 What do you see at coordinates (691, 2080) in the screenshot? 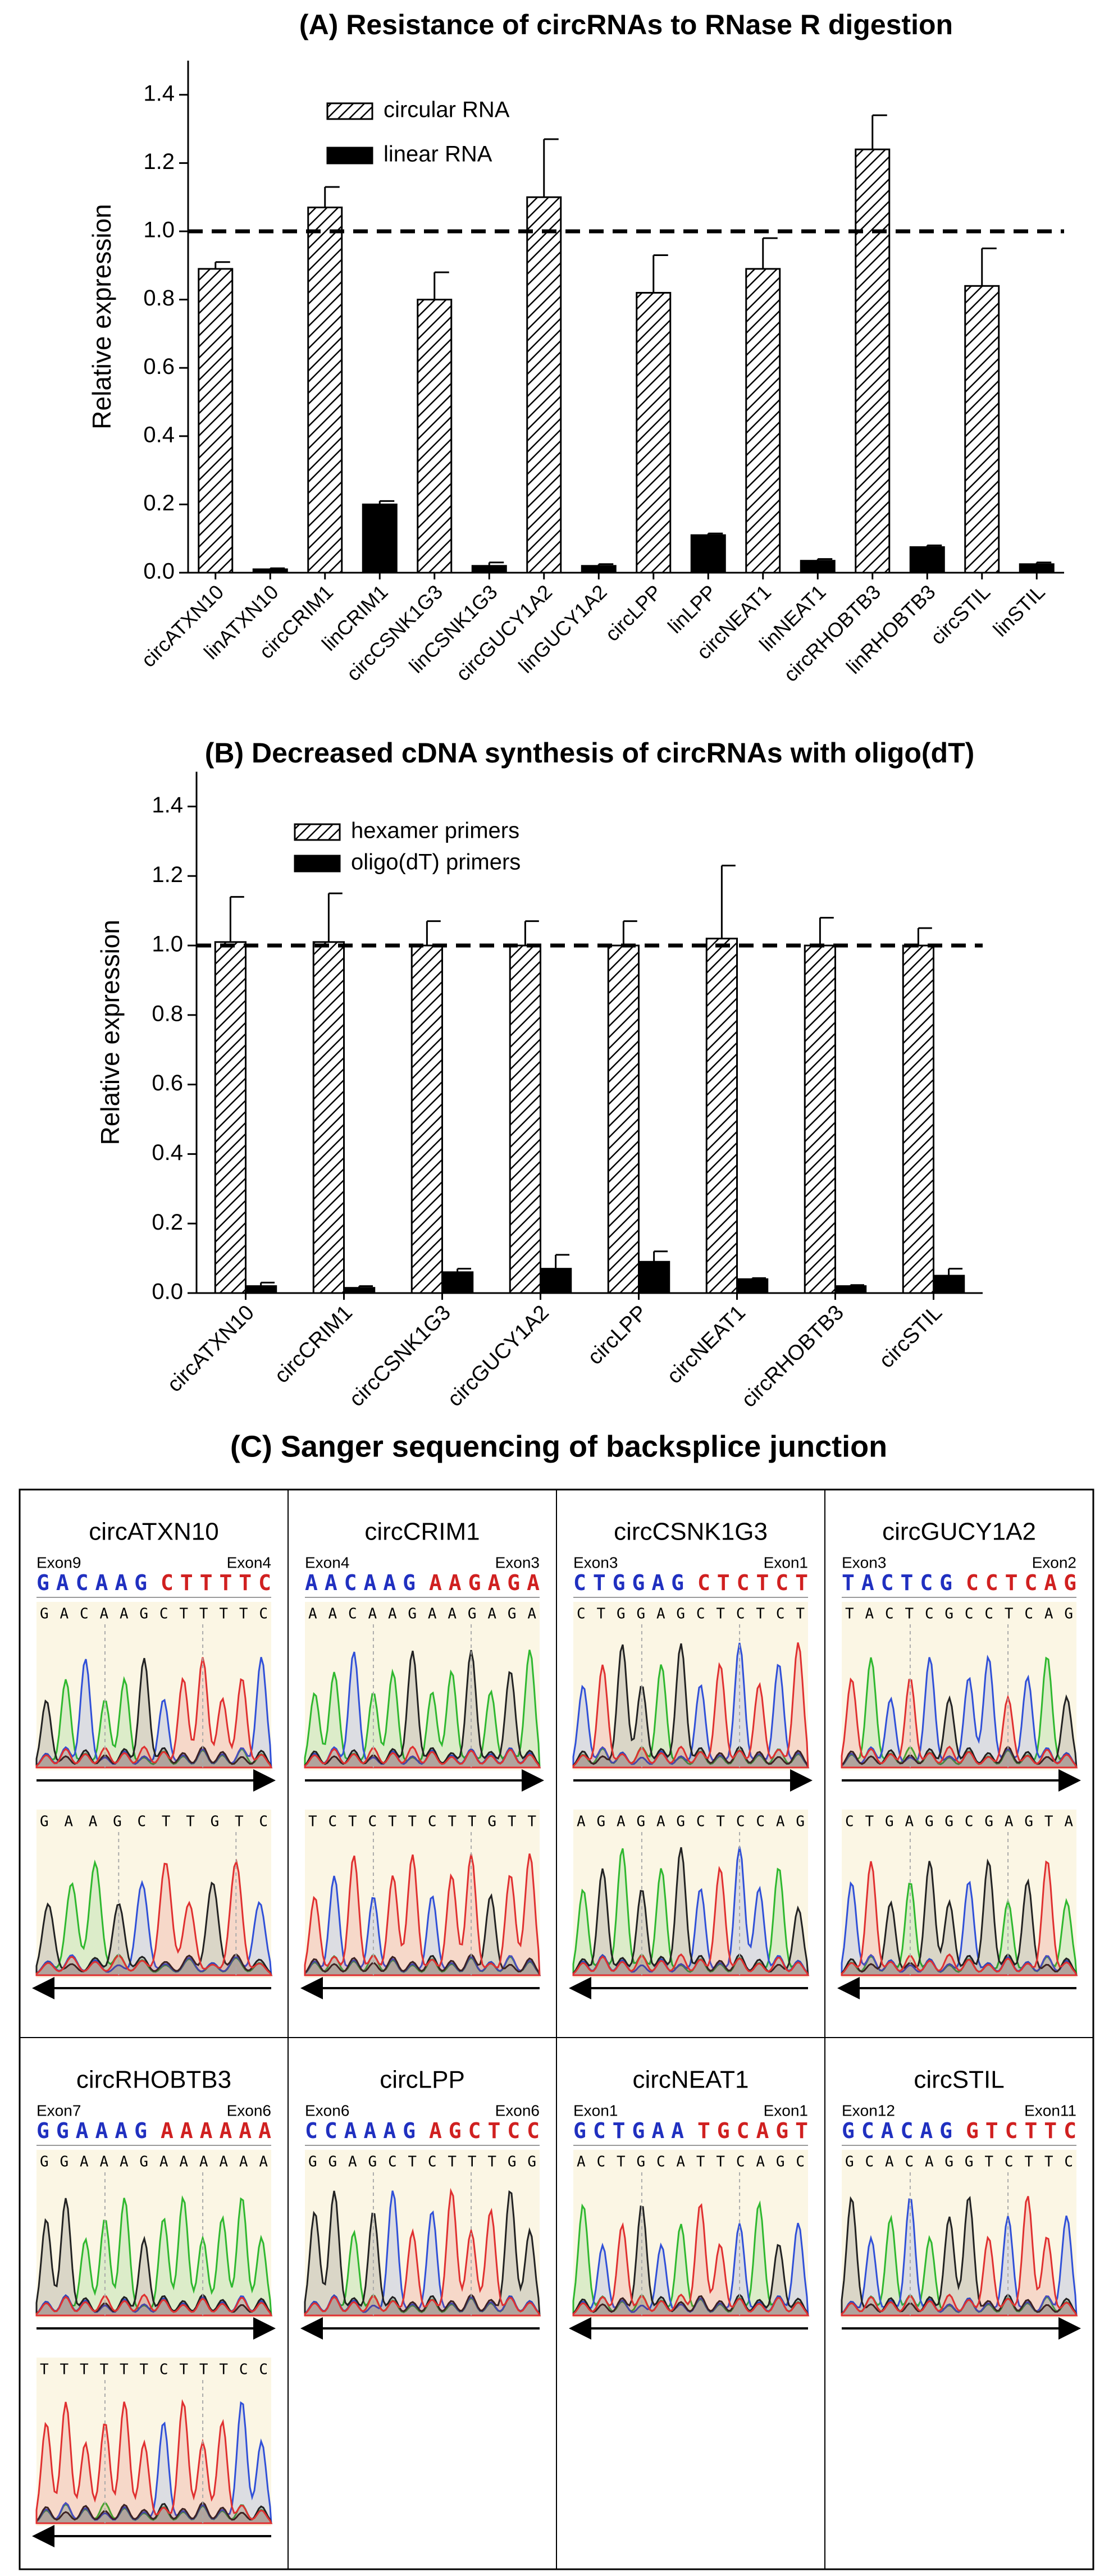
I see `cell-name: circNEAT1` at bounding box center [691, 2080].